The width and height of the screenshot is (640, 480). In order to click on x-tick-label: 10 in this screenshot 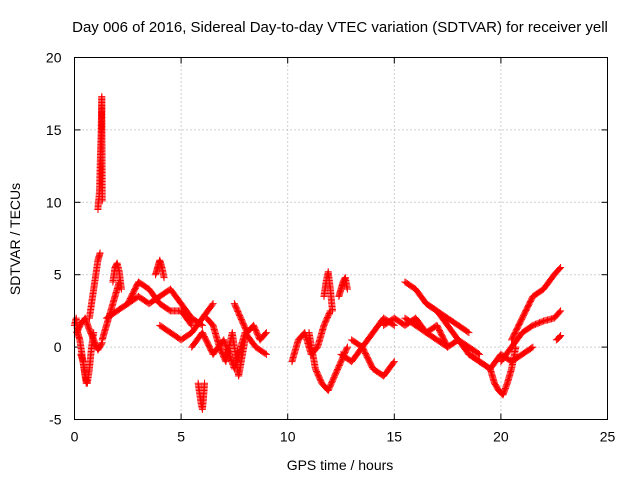, I will do `click(288, 437)`.